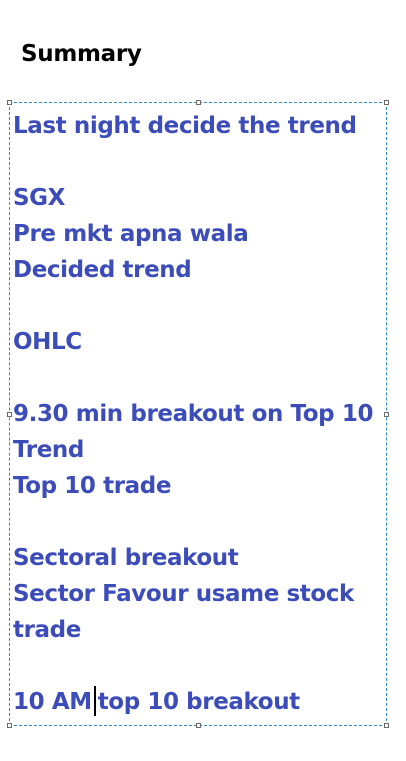 The height and width of the screenshot is (761, 406). I want to click on text-line: trade, so click(199, 630).